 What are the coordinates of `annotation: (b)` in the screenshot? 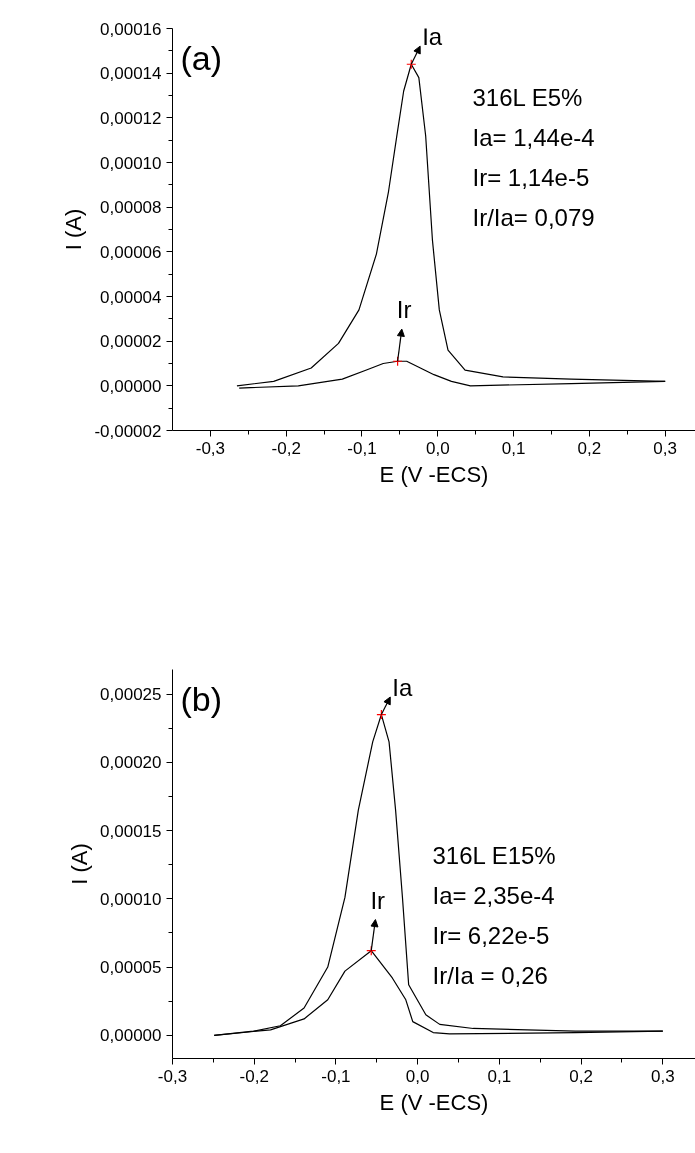 It's located at (201, 698).